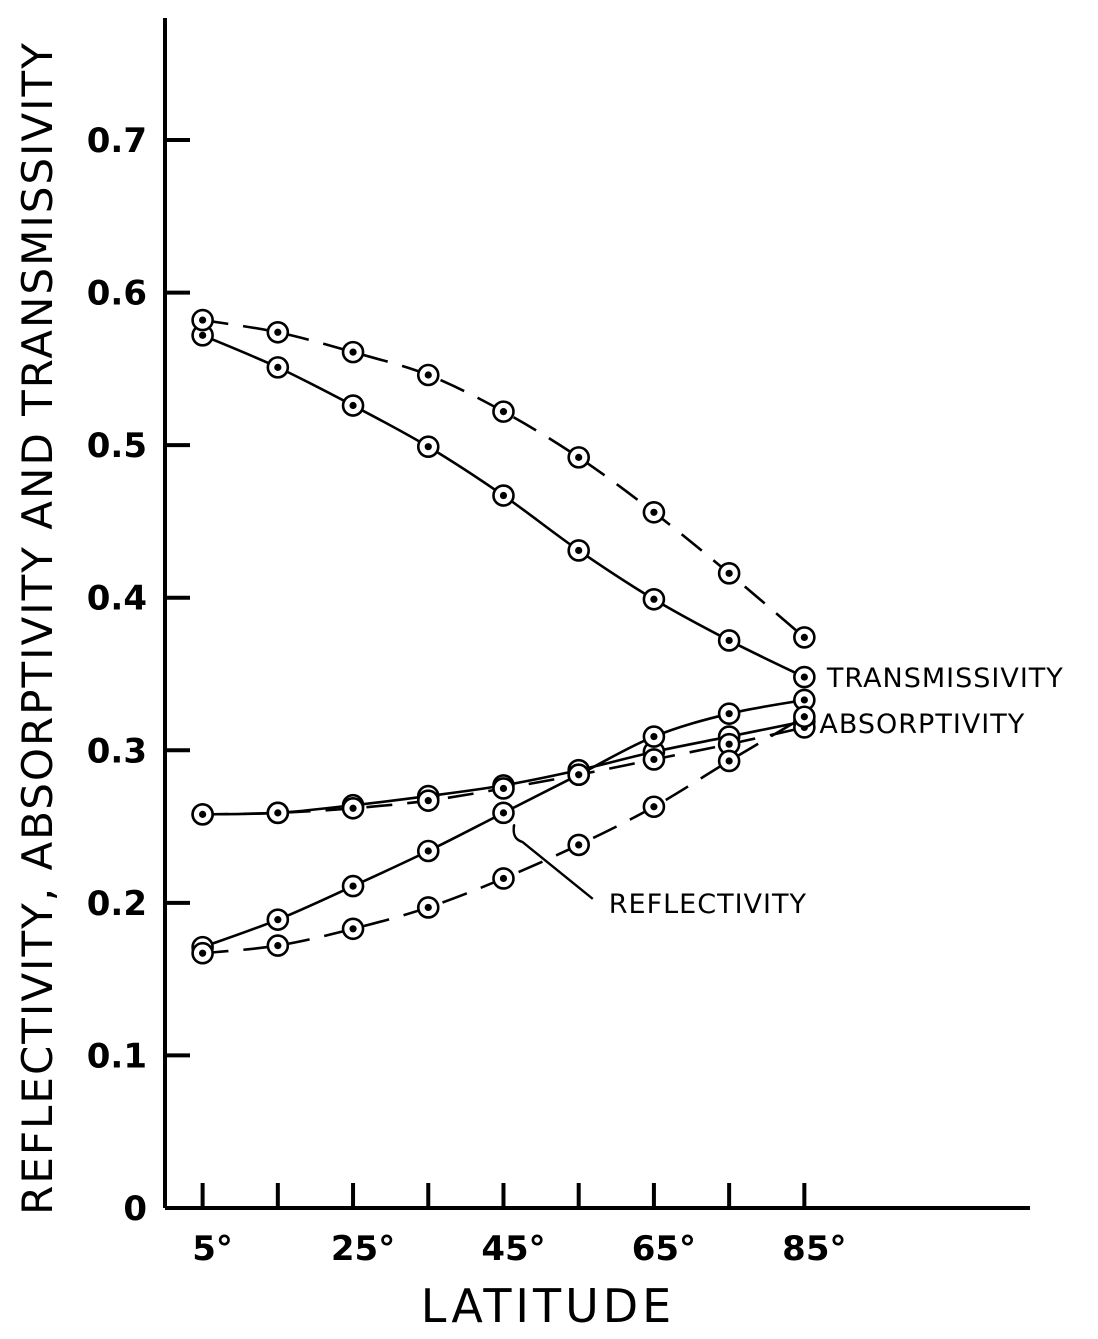  Describe the element at coordinates (945, 678) in the screenshot. I see `series-label: TRANSMISSIVITY` at that location.